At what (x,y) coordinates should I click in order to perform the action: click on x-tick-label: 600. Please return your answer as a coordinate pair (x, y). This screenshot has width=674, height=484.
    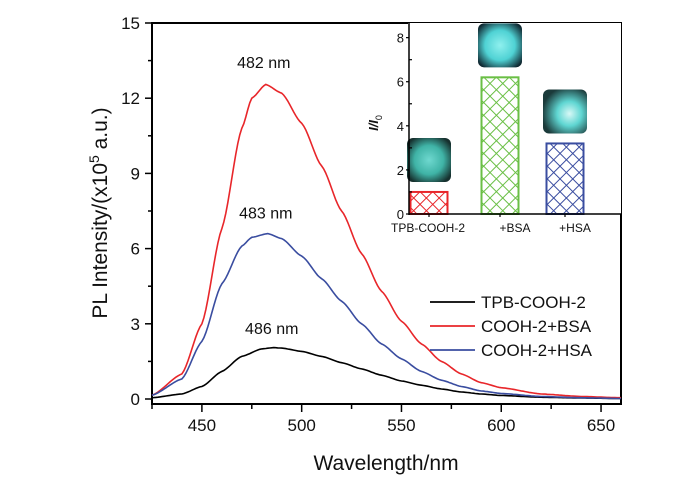
    Looking at the image, I should click on (501, 425).